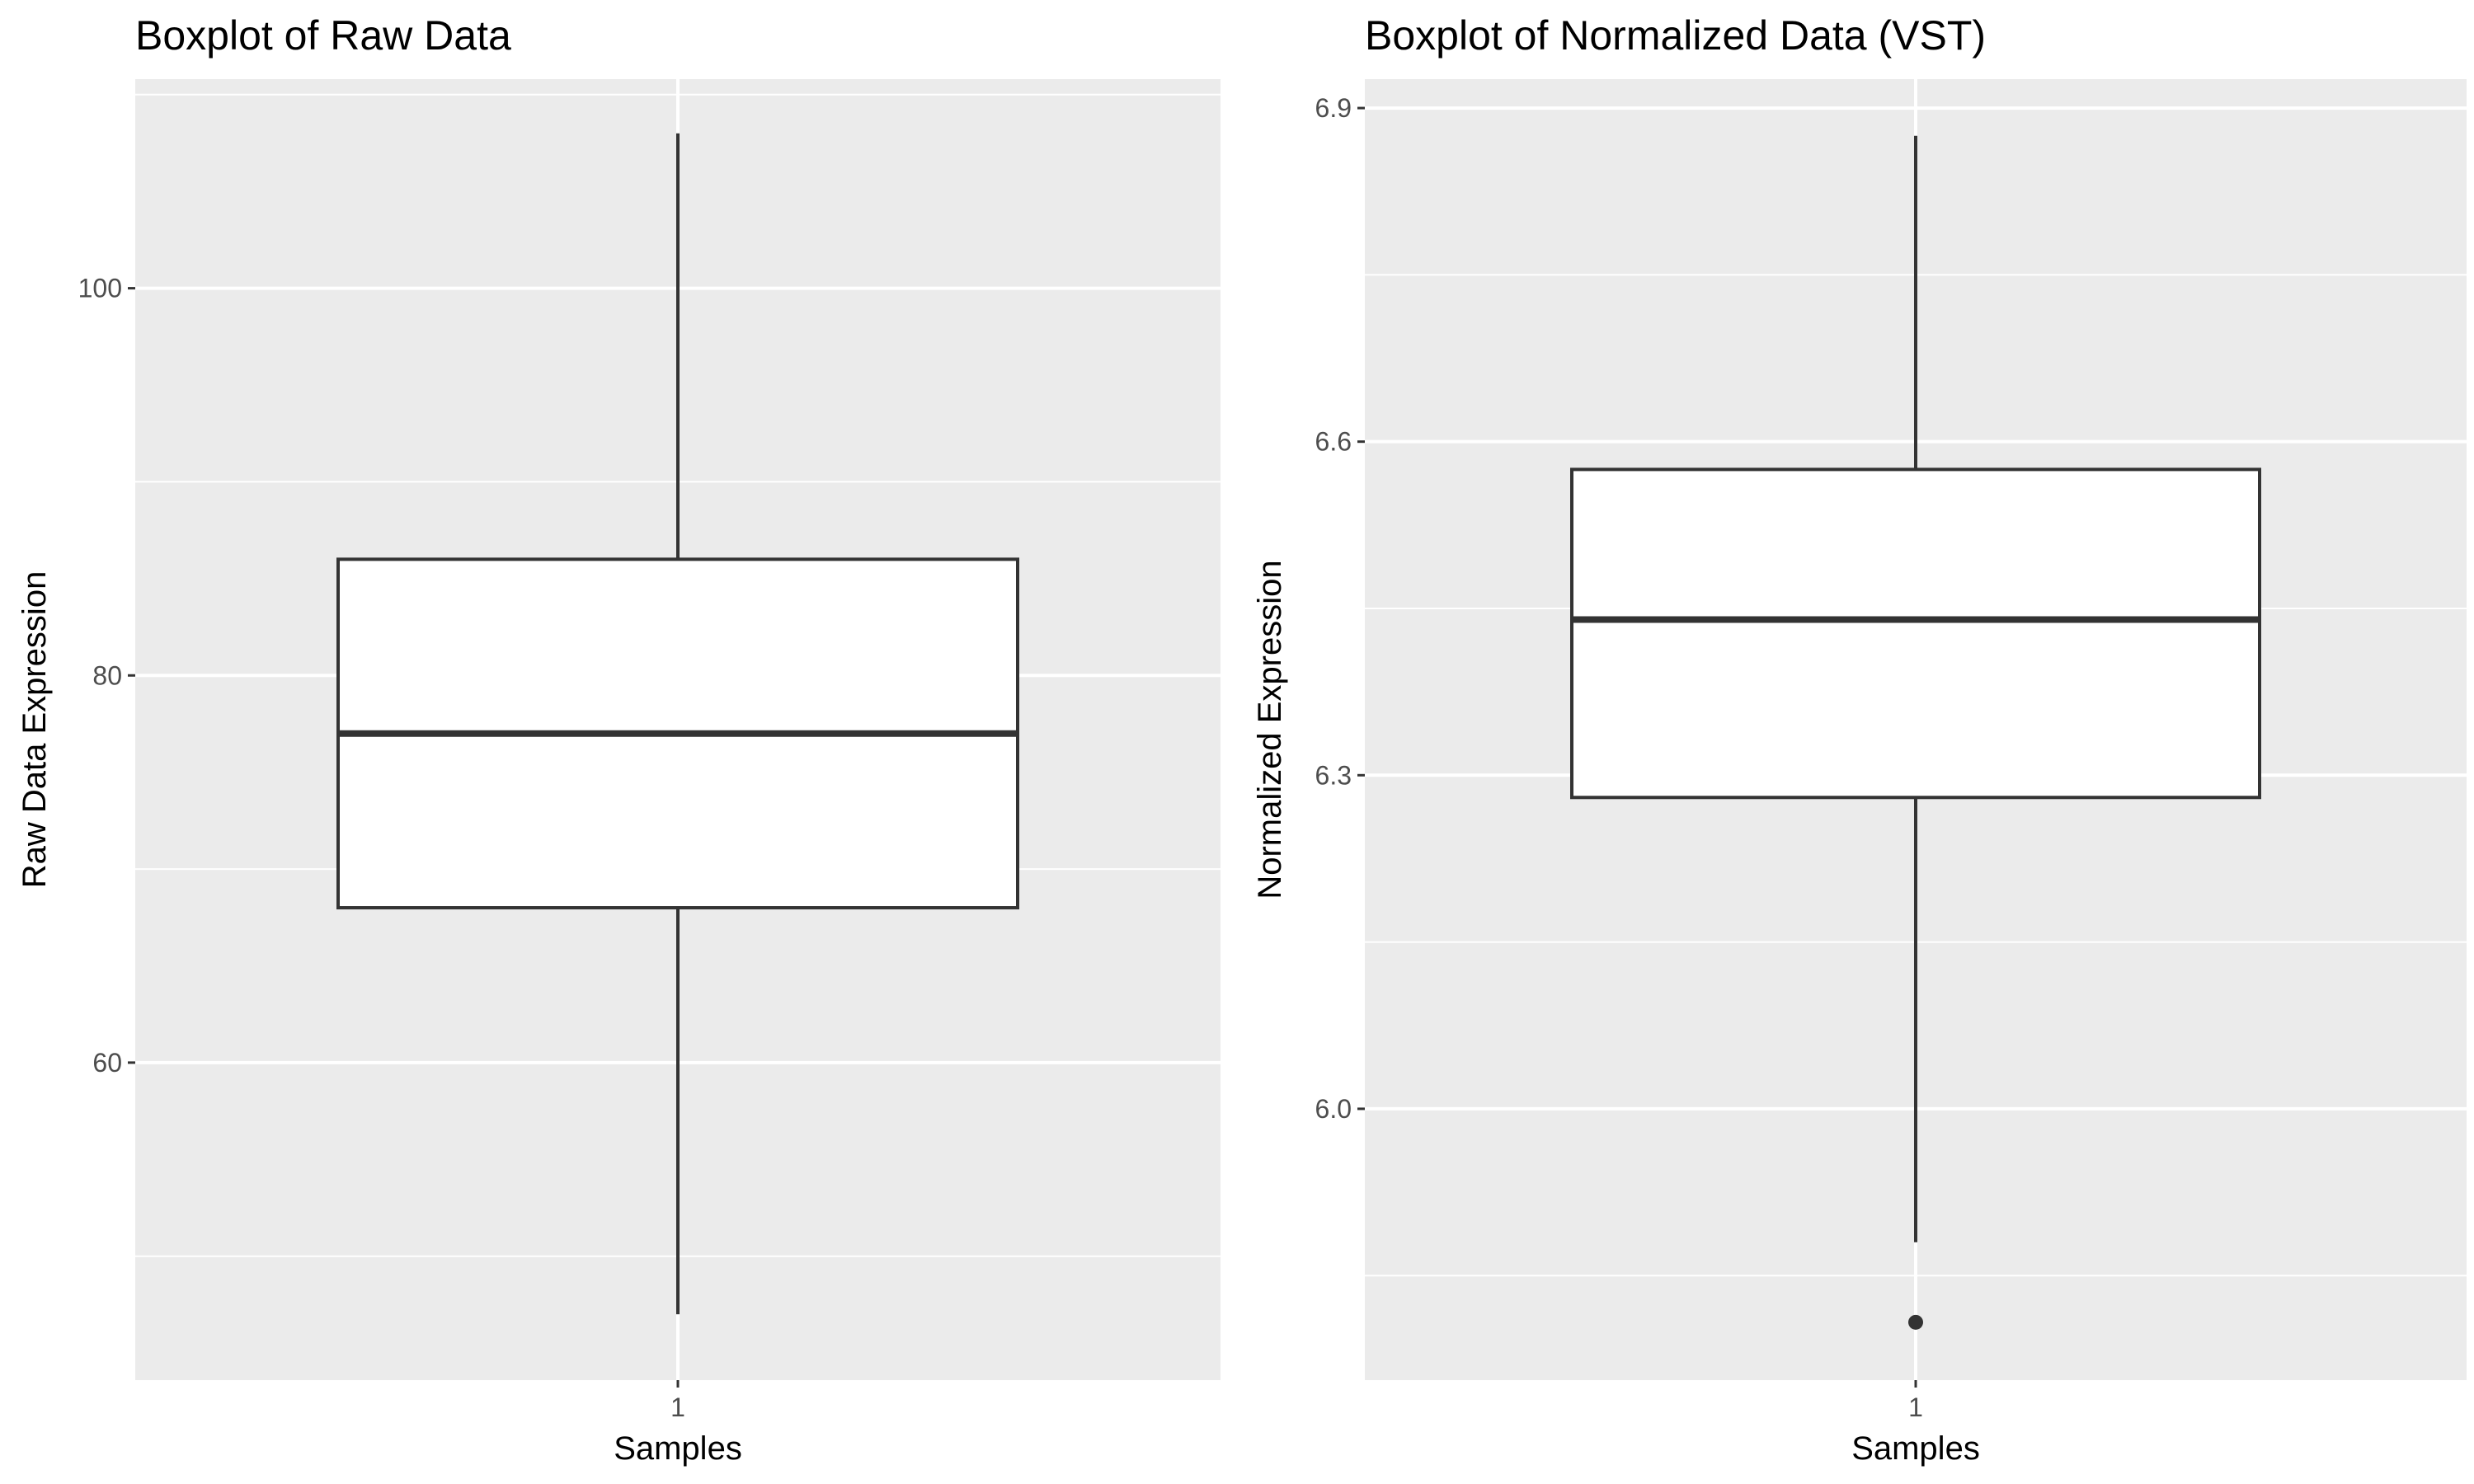 This screenshot has width=2474, height=1484. Describe the element at coordinates (323, 35) in the screenshot. I see `raw-chart-title: Boxplot of Raw Data` at that location.